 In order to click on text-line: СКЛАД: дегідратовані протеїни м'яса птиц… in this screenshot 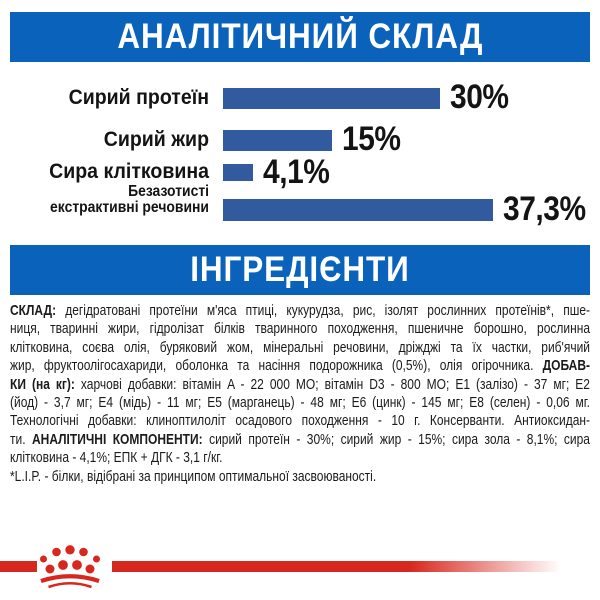, I will do `click(300, 310)`.